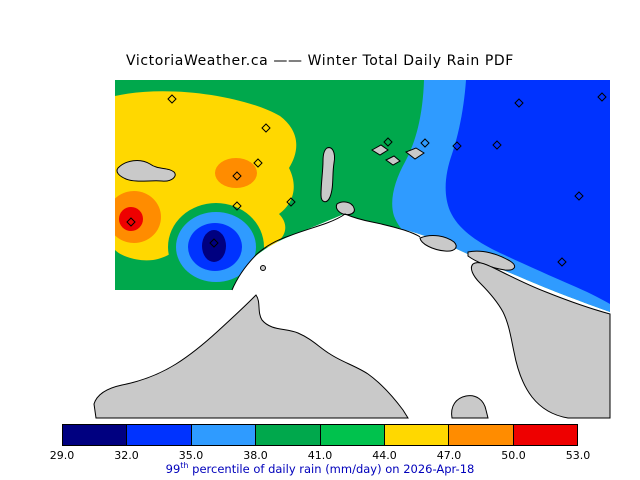  I want to click on landmass-bottom, so click(251, 356).